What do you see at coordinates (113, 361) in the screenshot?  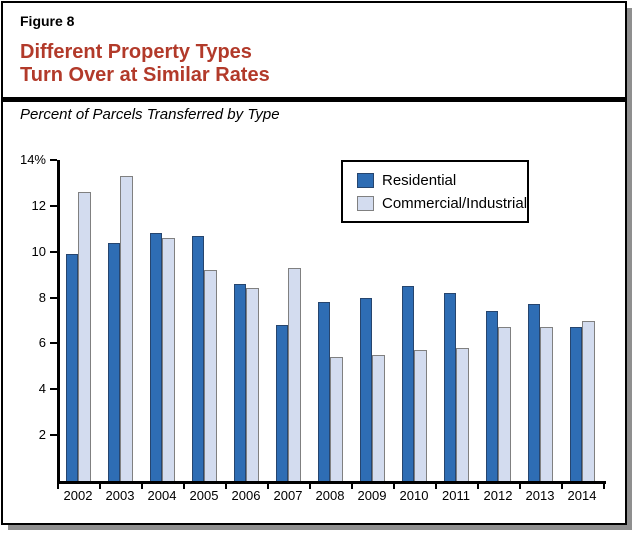 I see `bar-residential-2003` at bounding box center [113, 361].